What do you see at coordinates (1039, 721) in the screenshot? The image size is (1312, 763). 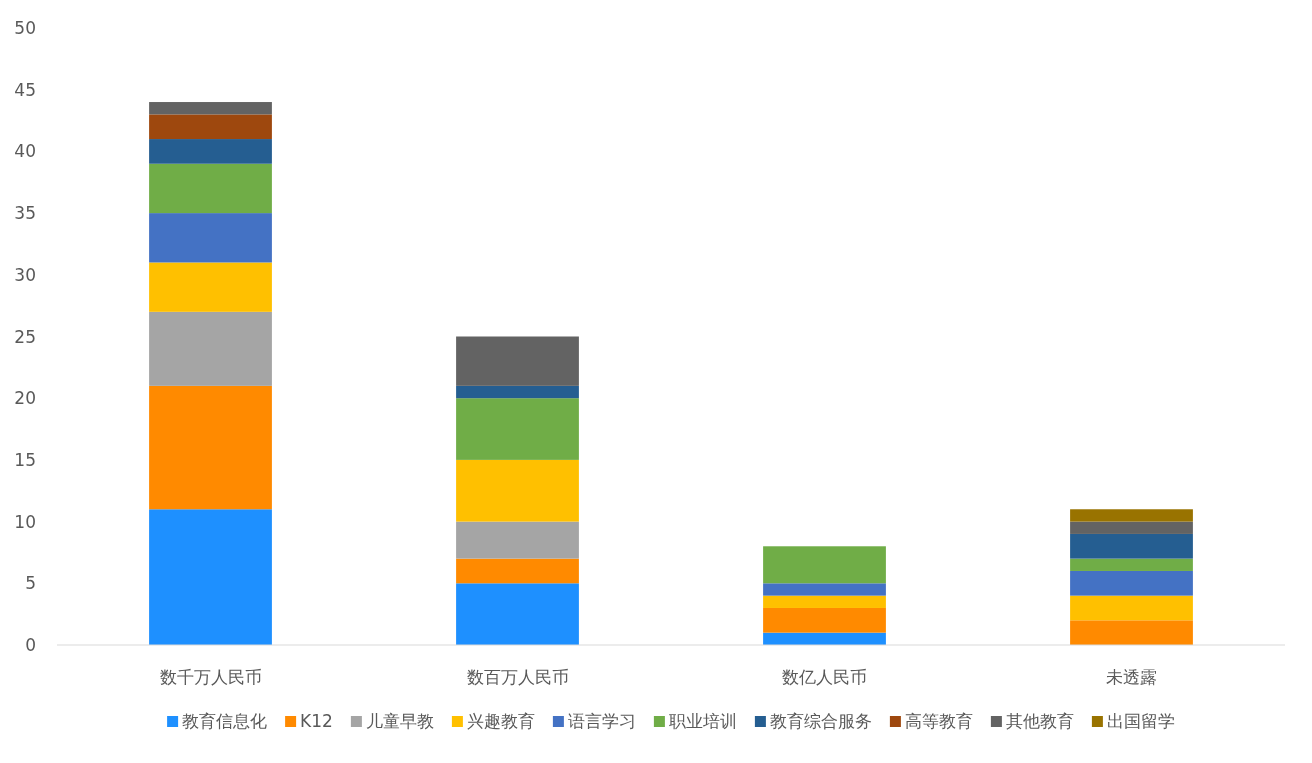 I see `legend-label: 其他教育` at bounding box center [1039, 721].